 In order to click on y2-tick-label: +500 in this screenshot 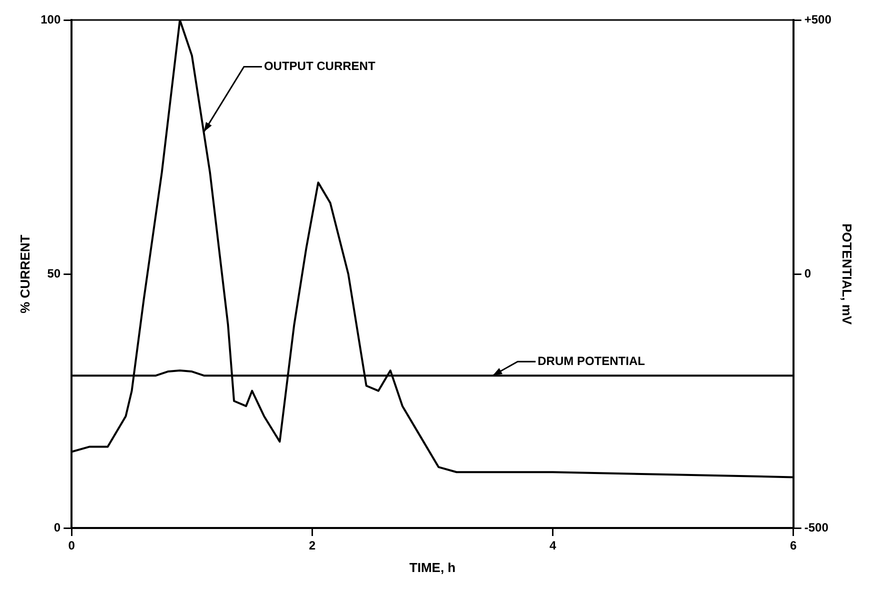, I will do `click(818, 19)`.